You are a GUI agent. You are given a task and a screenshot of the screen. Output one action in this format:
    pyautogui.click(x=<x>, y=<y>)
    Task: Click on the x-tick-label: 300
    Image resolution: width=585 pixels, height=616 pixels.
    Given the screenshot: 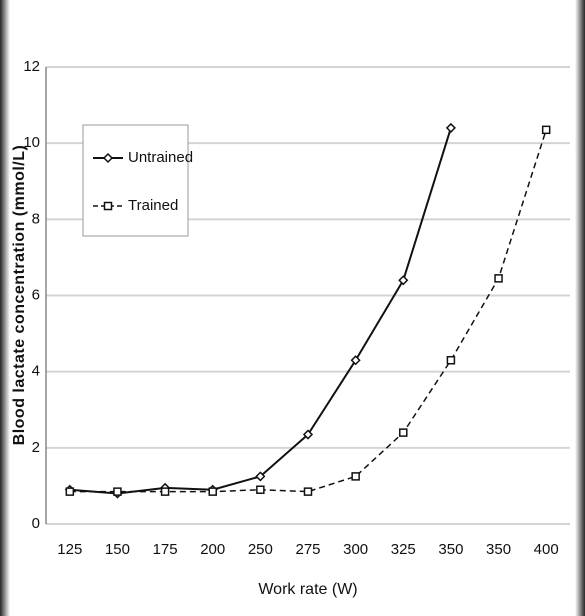 What is the action you would take?
    pyautogui.click(x=355, y=549)
    